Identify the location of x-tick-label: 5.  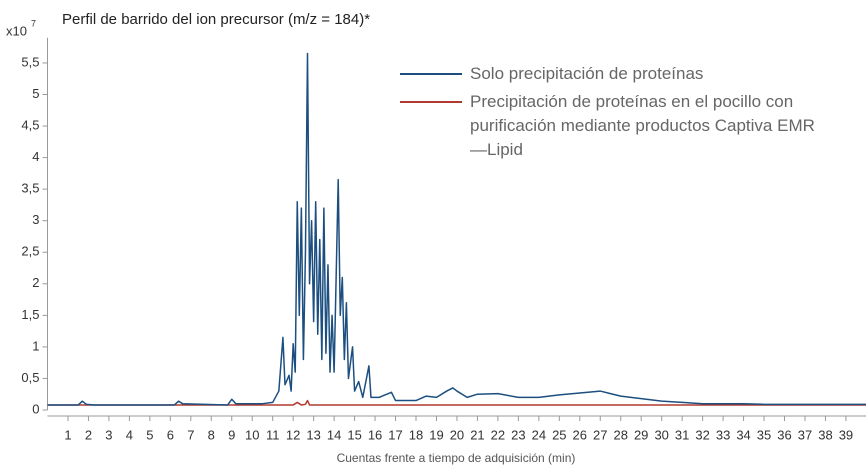
(149, 434).